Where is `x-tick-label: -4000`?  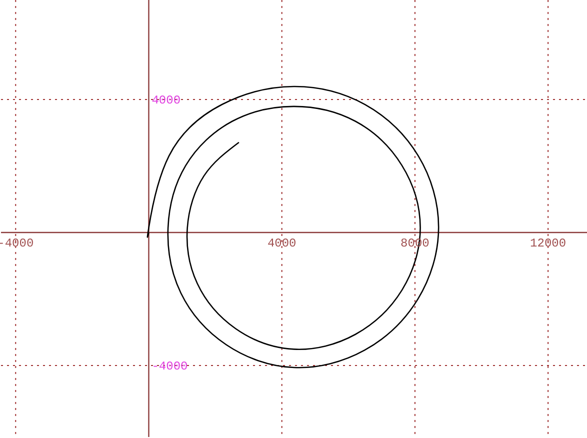
x-tick-label: -4000 is located at coordinates (17, 243).